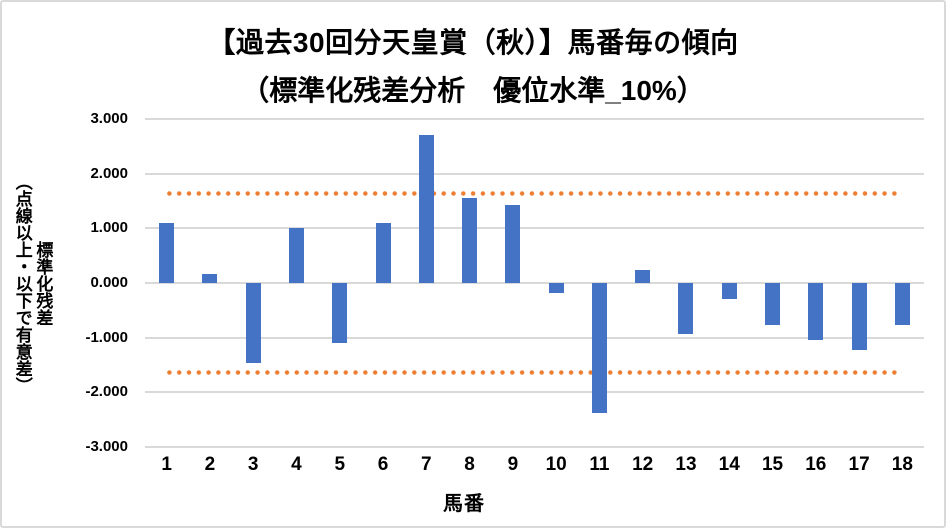  I want to click on x-tick-13: 13, so click(686, 464).